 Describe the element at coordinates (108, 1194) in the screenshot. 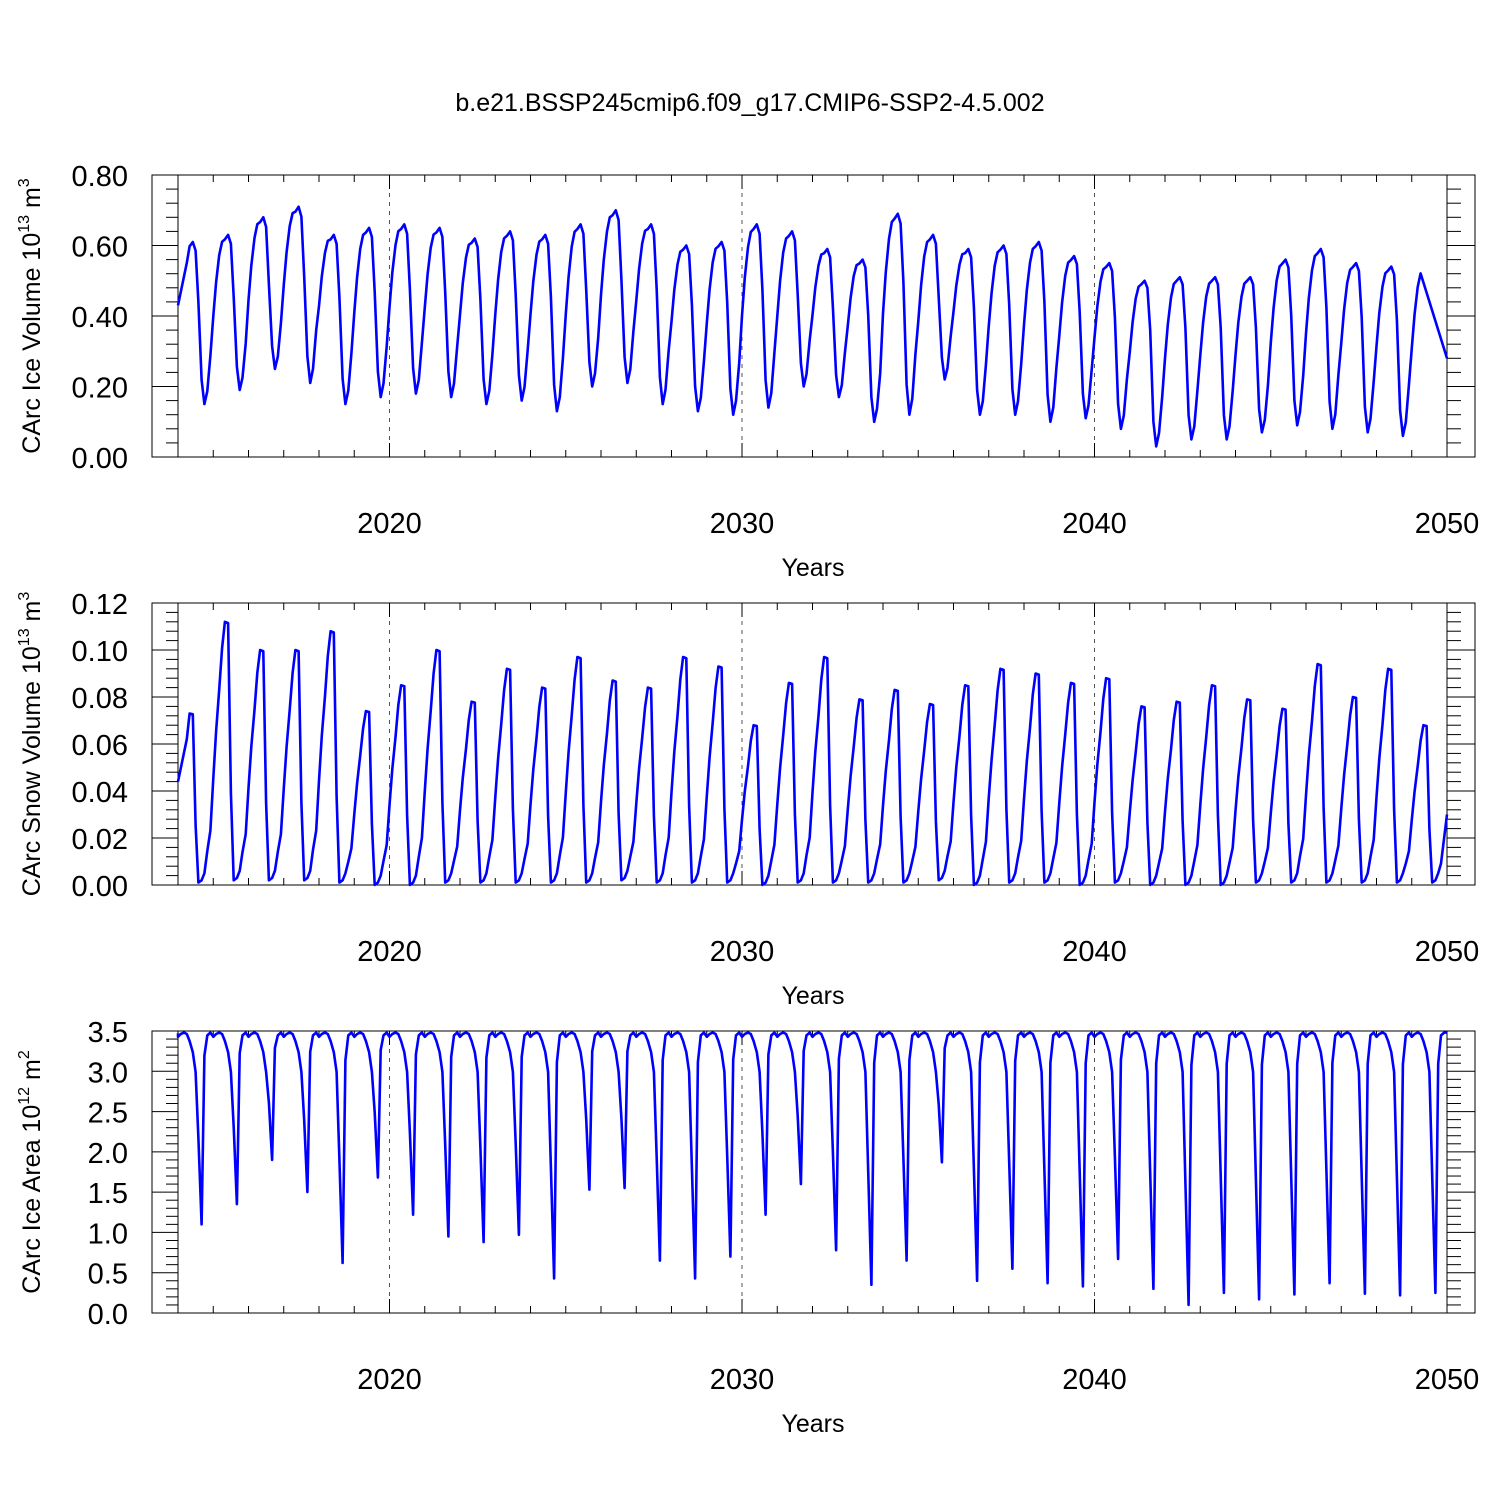

I see `y-tick-label: 1.5` at that location.